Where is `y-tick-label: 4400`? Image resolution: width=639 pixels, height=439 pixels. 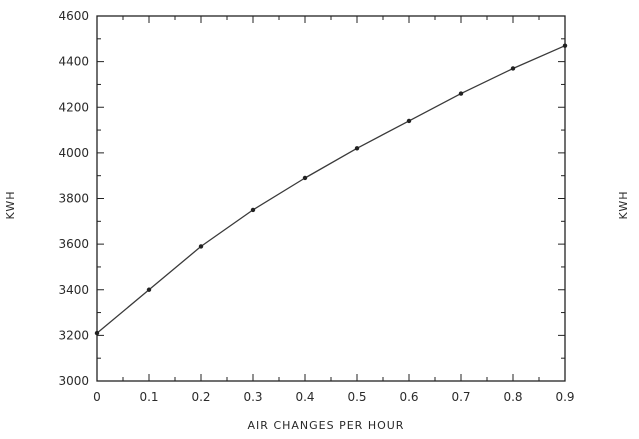 y-tick-label: 4400 is located at coordinates (73, 62).